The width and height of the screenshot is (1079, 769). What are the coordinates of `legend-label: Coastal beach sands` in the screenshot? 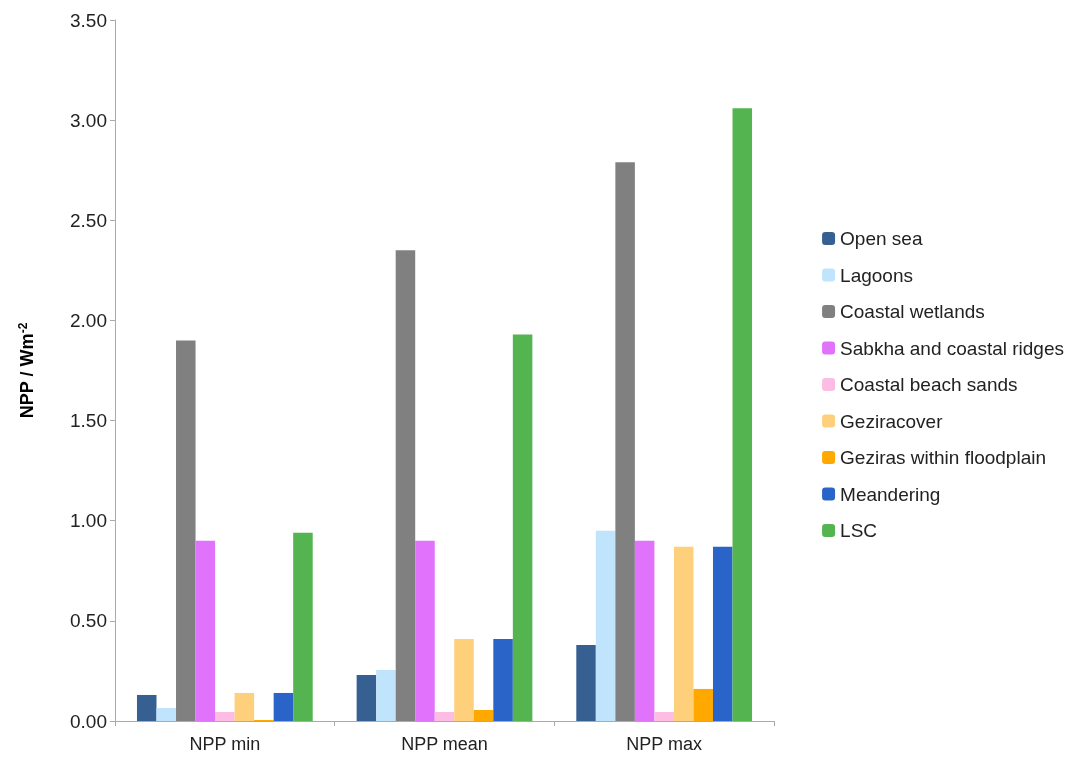 It's located at (929, 384).